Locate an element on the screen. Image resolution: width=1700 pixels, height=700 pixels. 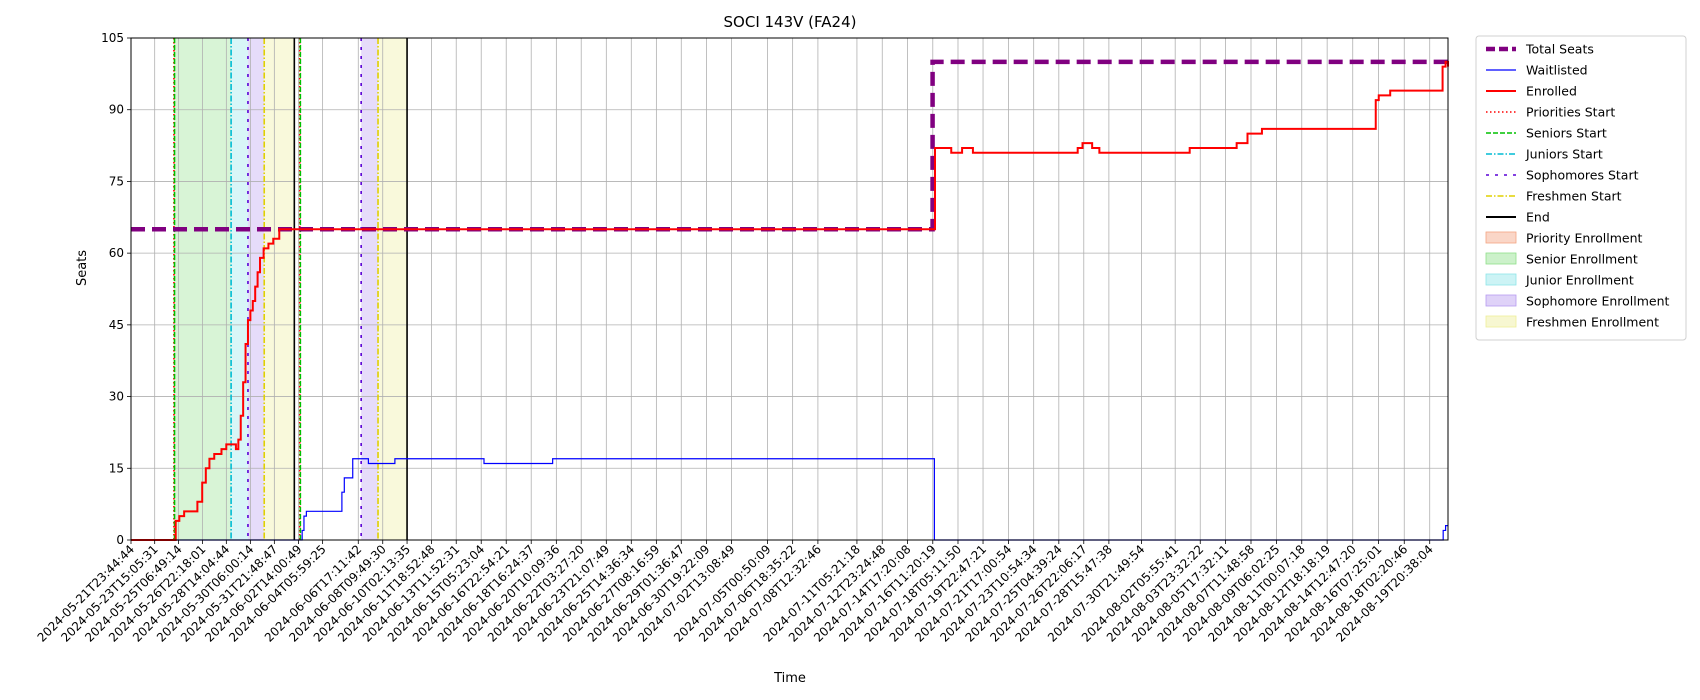
legend-box is located at coordinates (1581, 188).